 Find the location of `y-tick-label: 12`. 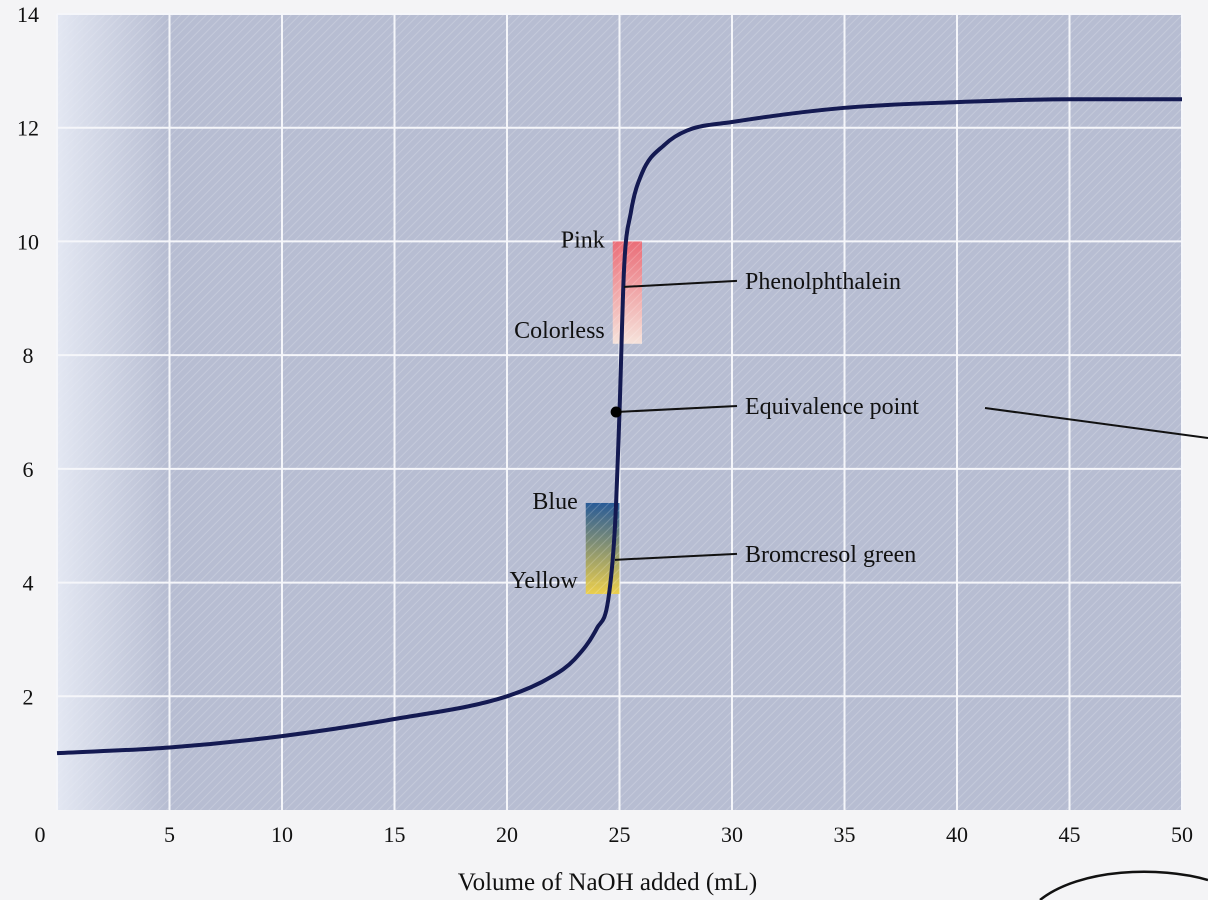

y-tick-label: 12 is located at coordinates (28, 128).